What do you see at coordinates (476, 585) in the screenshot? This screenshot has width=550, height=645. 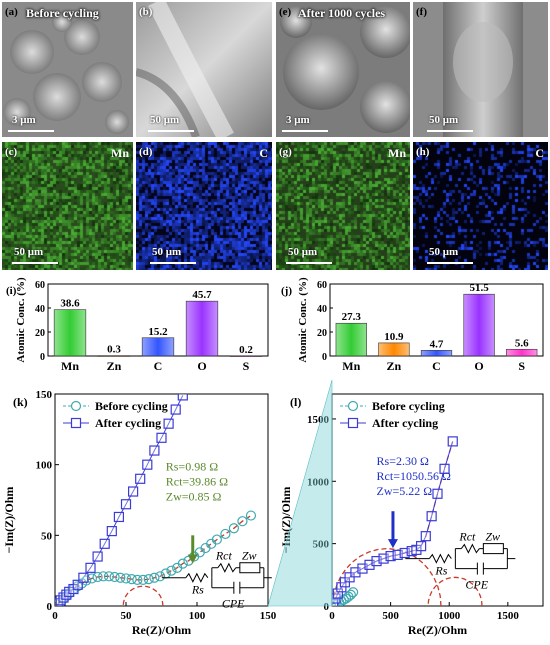 I see `circuit-label-cpe: CPE` at bounding box center [476, 585].